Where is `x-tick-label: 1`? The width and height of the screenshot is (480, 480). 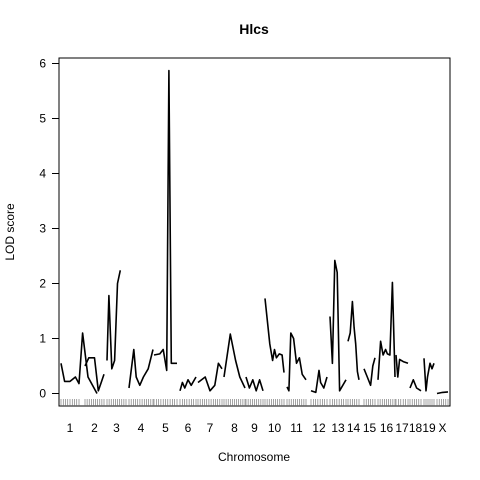 x-tick-label: 1 is located at coordinates (70, 428).